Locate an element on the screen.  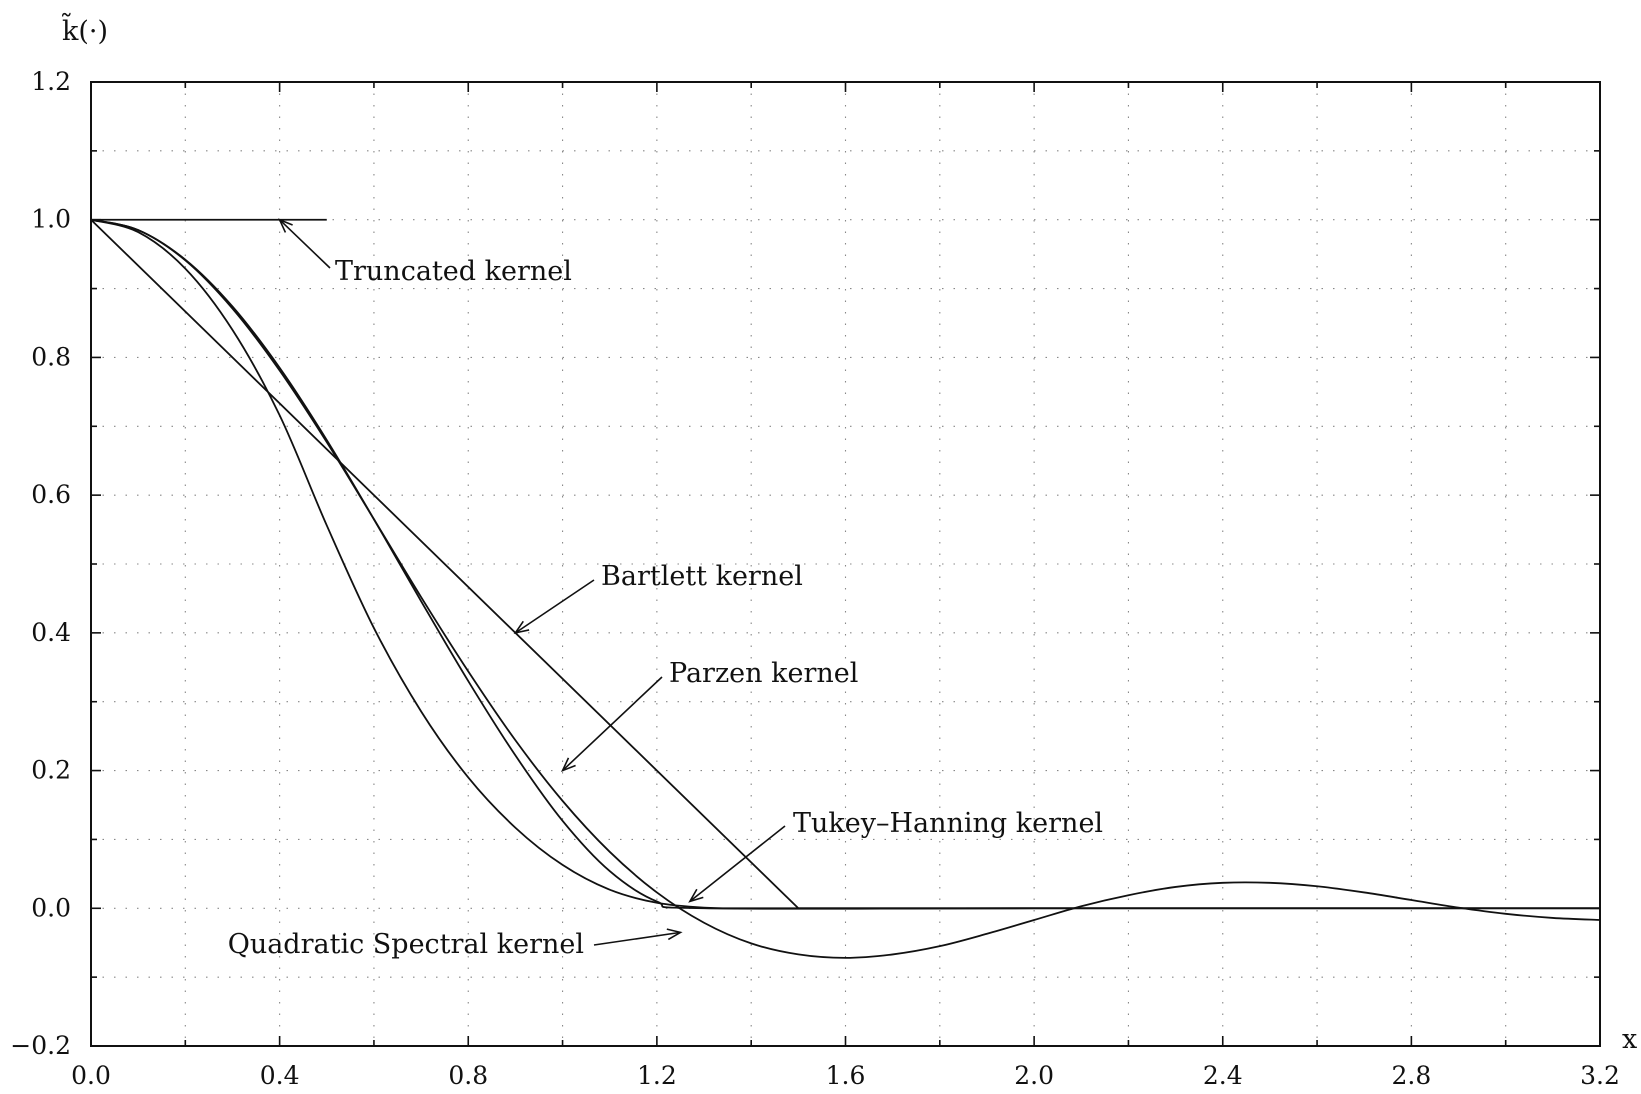
annotation-label-bartlett-kernel: Bartlett kernel is located at coordinates (702, 576).